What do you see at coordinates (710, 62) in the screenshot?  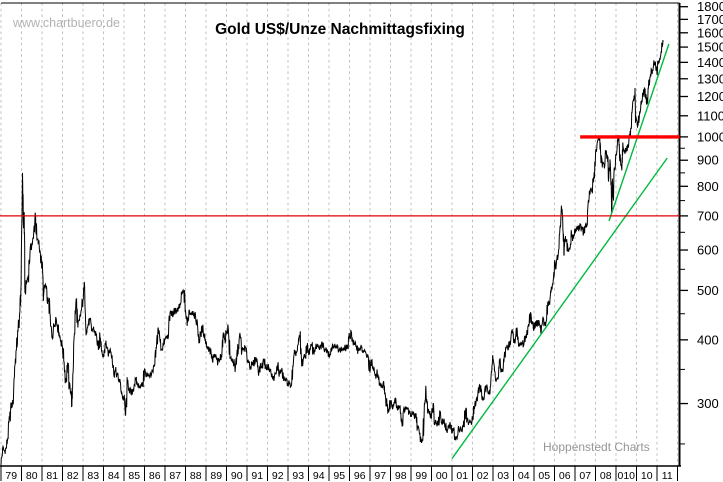 I see `y-value-label: 1400` at bounding box center [710, 62].